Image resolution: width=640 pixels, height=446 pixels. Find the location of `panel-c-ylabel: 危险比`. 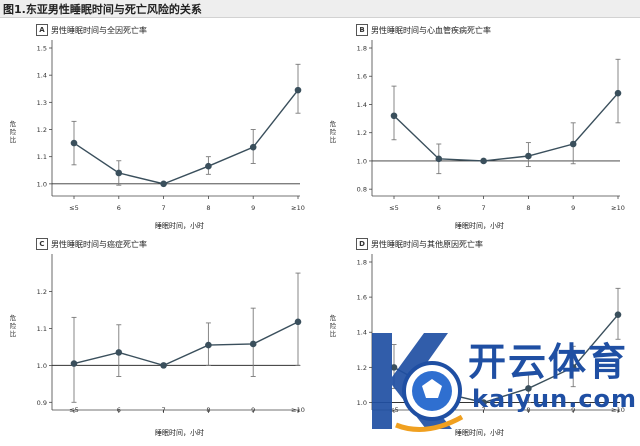

panel-c-ylabel: 危险比 is located at coordinates (13, 326).